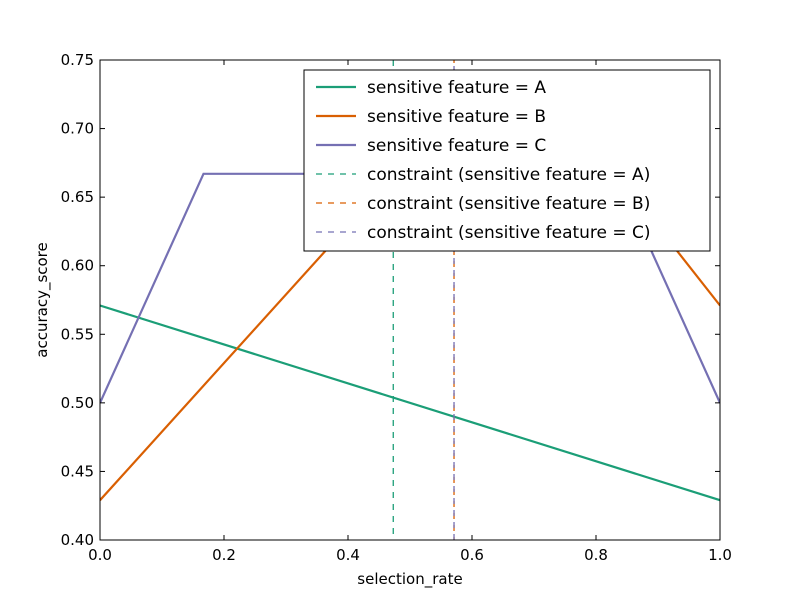 The image size is (800, 600). Describe the element at coordinates (77, 540) in the screenshot. I see `y-tick-label: 0.40` at that location.